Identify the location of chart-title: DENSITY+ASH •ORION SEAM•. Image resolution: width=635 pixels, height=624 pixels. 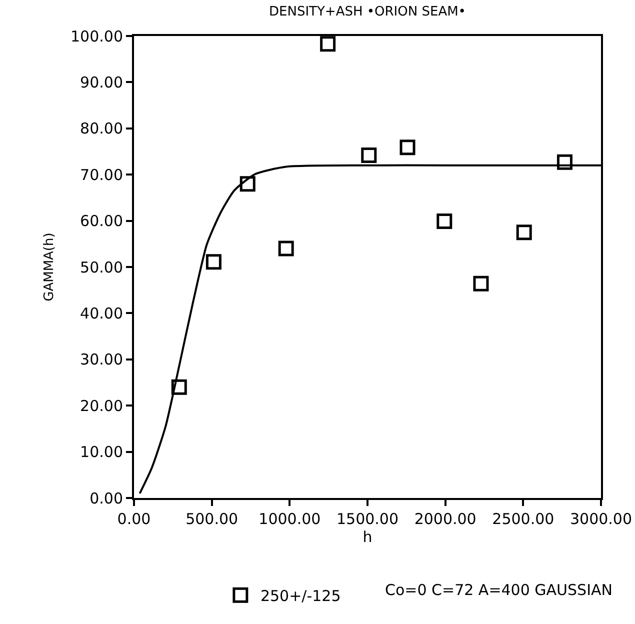
(367, 12).